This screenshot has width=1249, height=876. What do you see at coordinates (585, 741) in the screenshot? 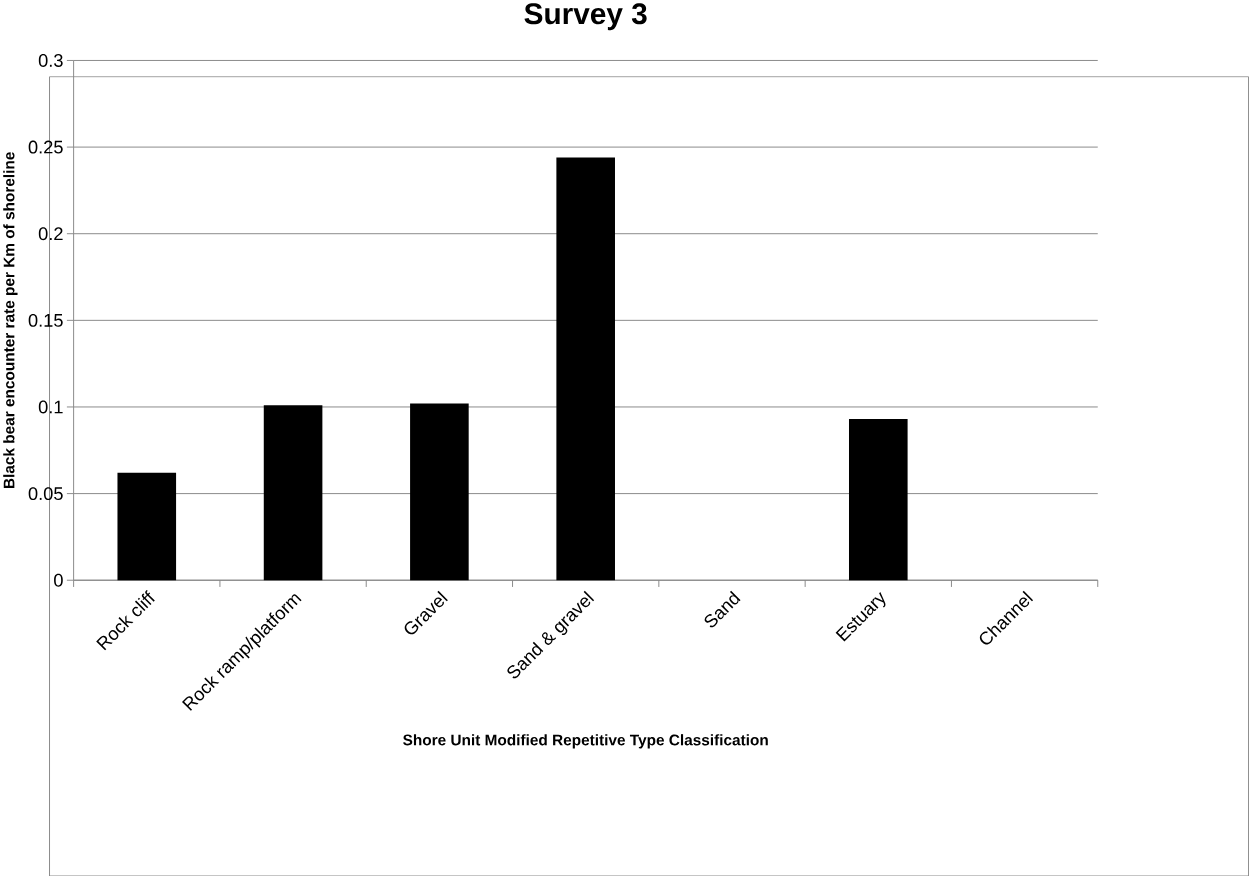
I see `x-axis-title: Shore Unit Modified Repetitive Type Classification` at bounding box center [585, 741].